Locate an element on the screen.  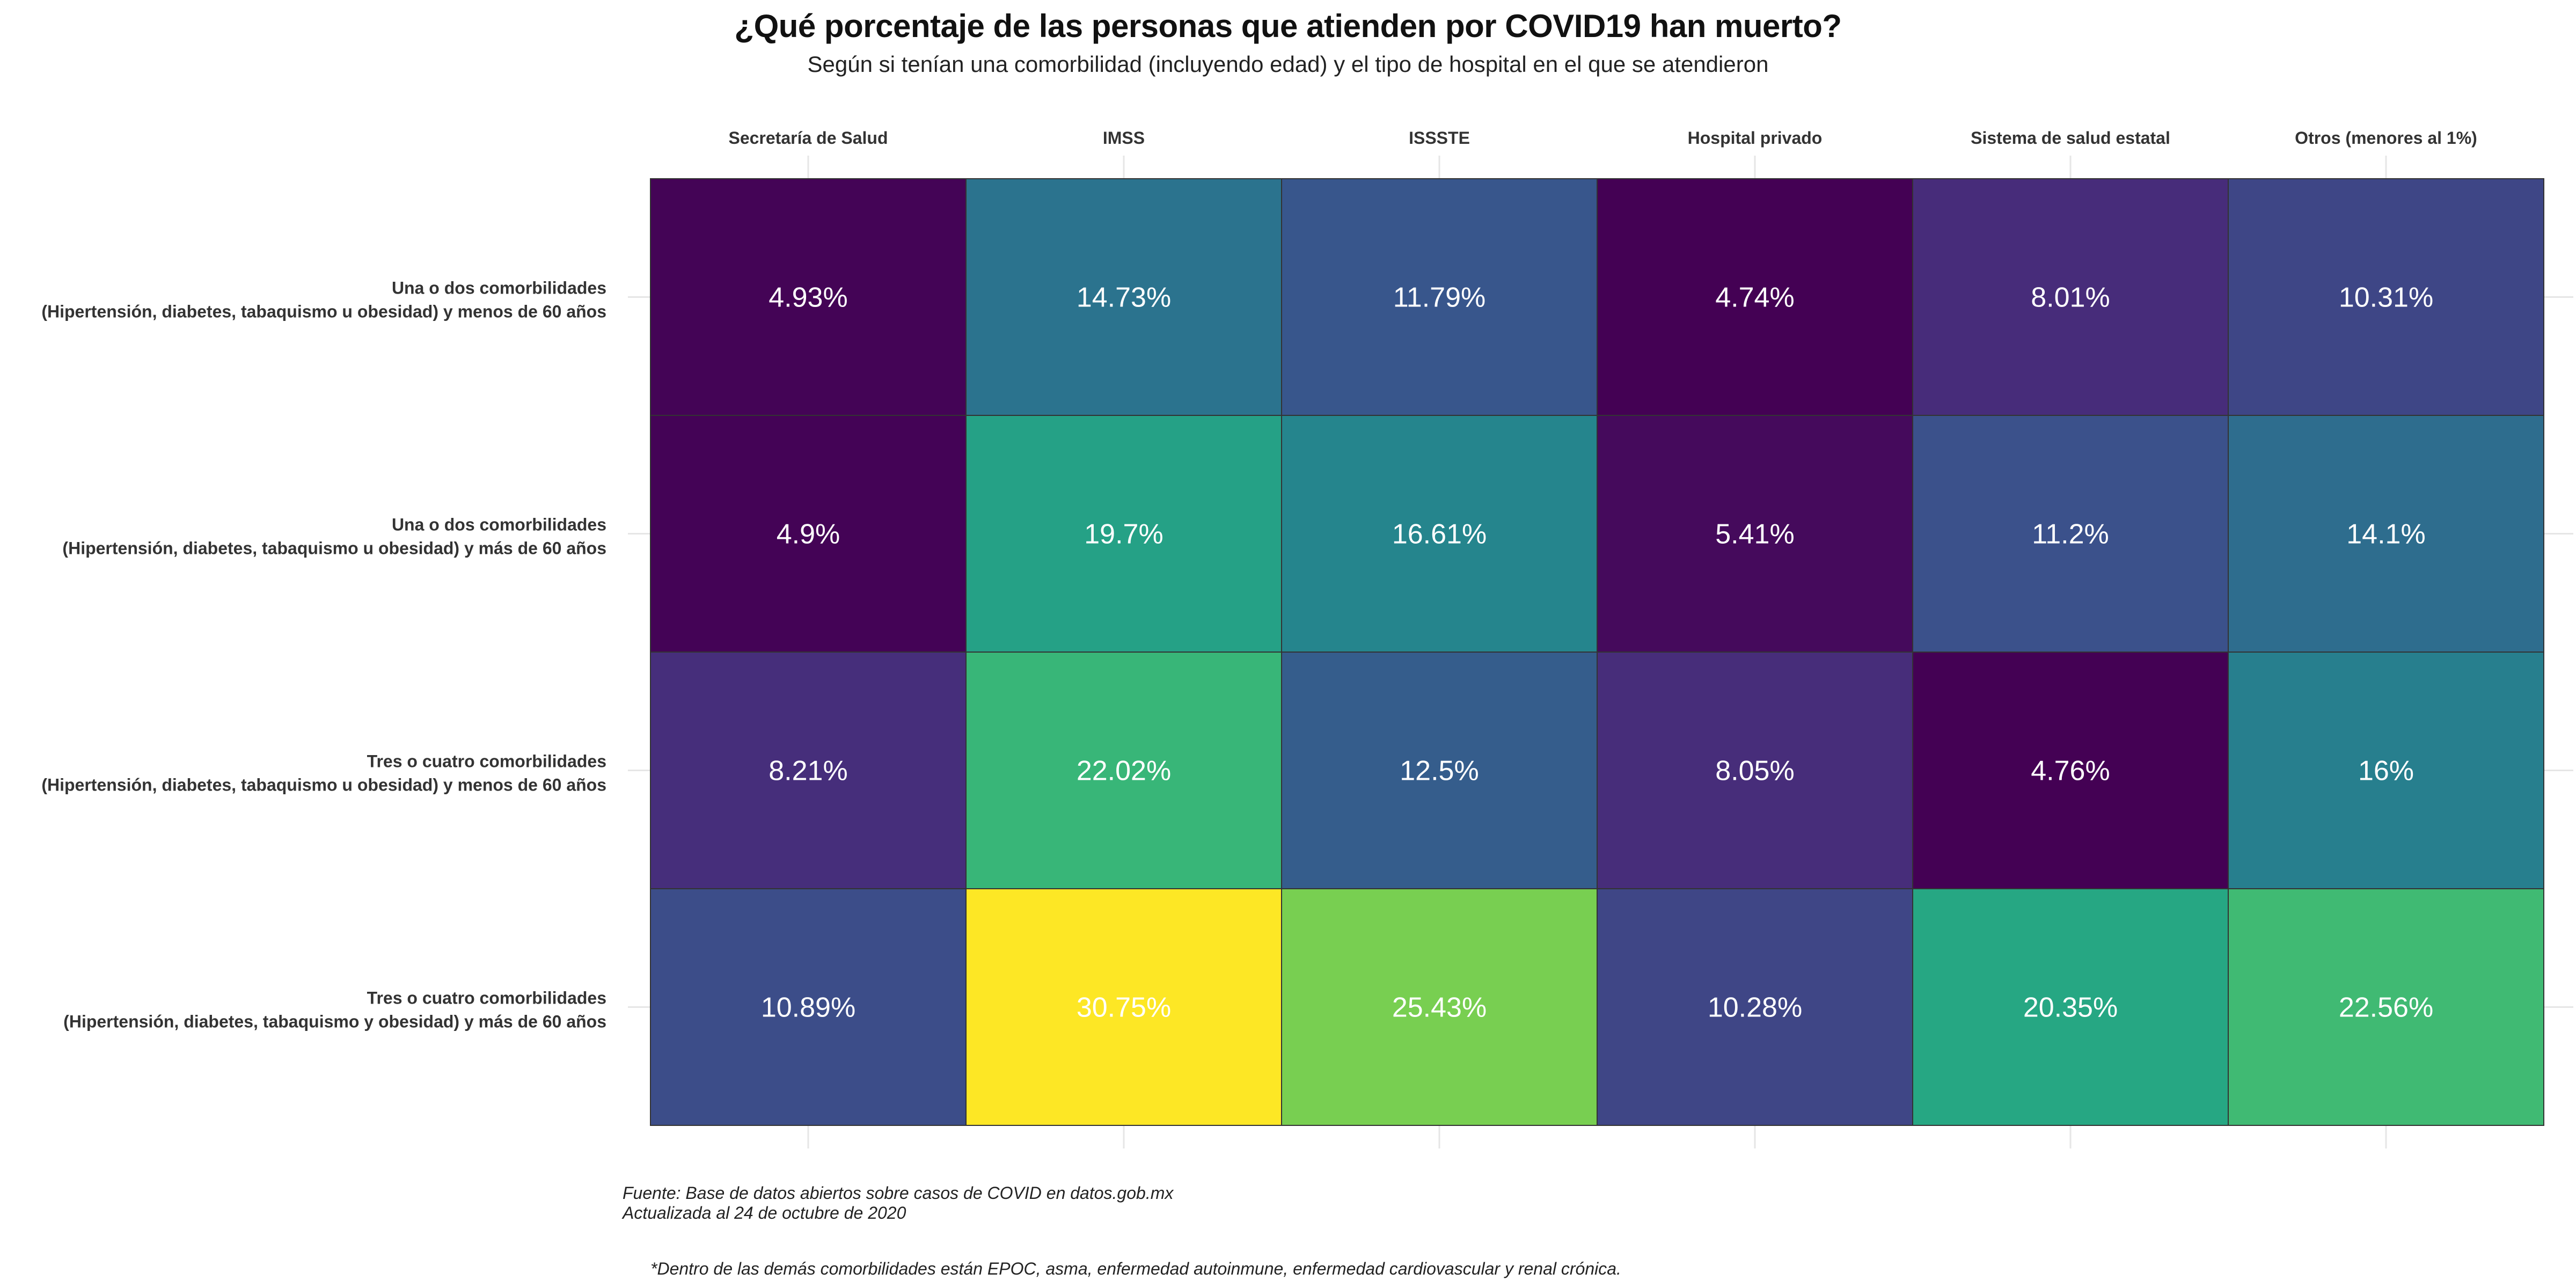
cell-value-label: 4.76% is located at coordinates (2070, 771).